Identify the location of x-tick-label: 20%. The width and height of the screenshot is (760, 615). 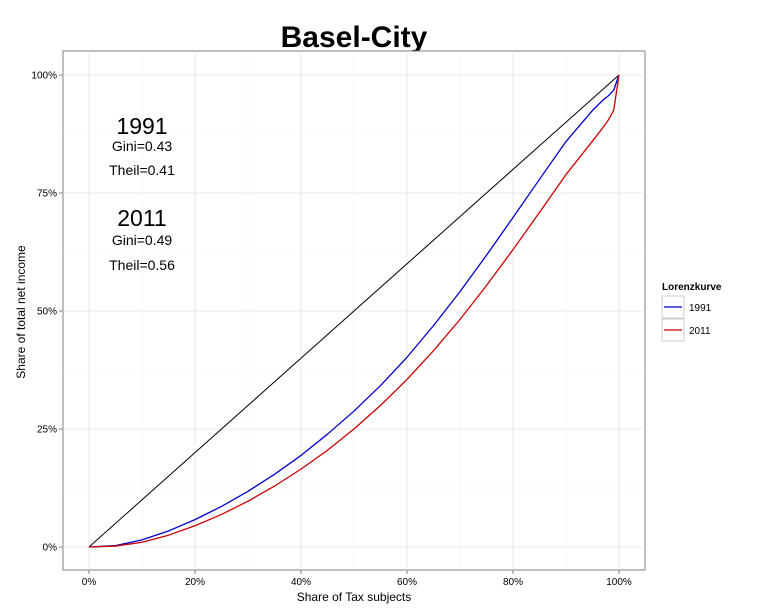
(195, 582).